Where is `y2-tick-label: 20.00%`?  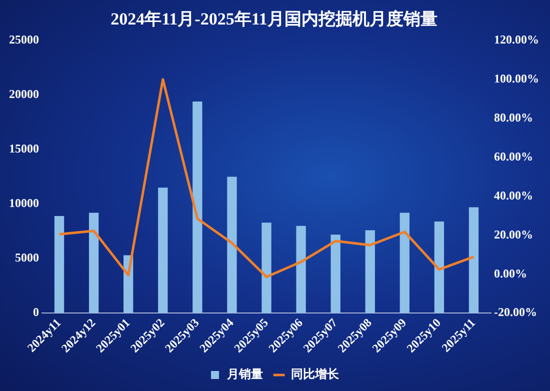
y2-tick-label: 20.00% is located at coordinates (513, 234).